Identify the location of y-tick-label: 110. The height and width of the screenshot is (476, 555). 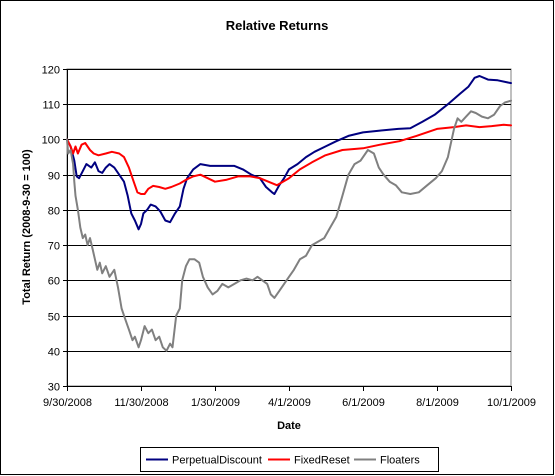
(51, 106).